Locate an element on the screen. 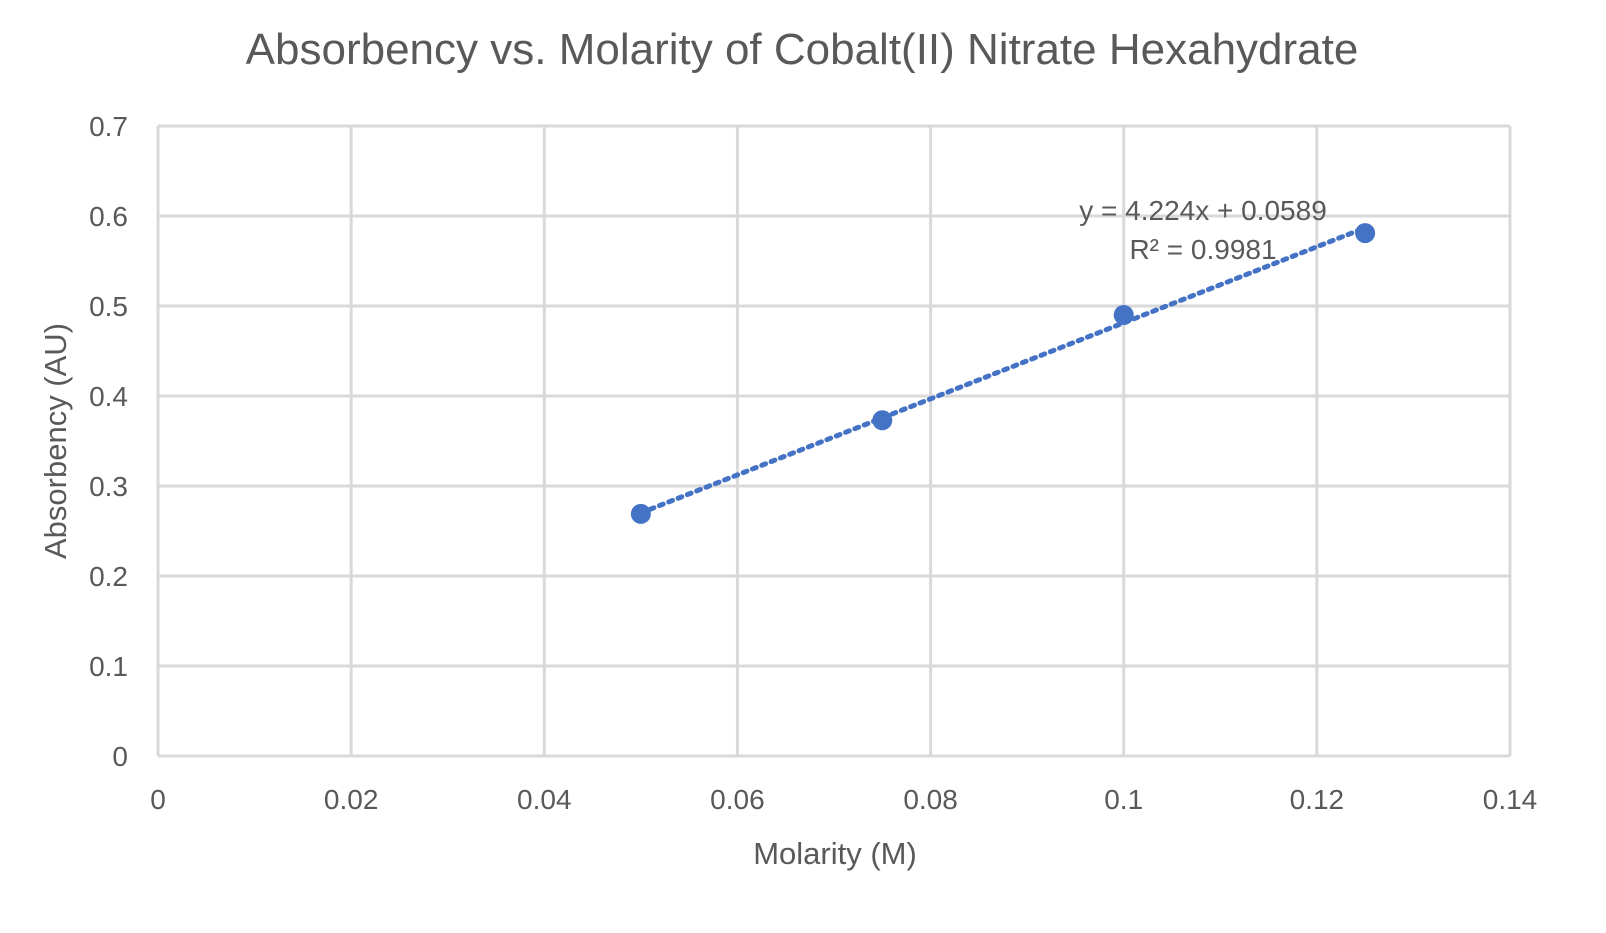  y-axis-title: Absorbency (AU) is located at coordinates (55, 441).